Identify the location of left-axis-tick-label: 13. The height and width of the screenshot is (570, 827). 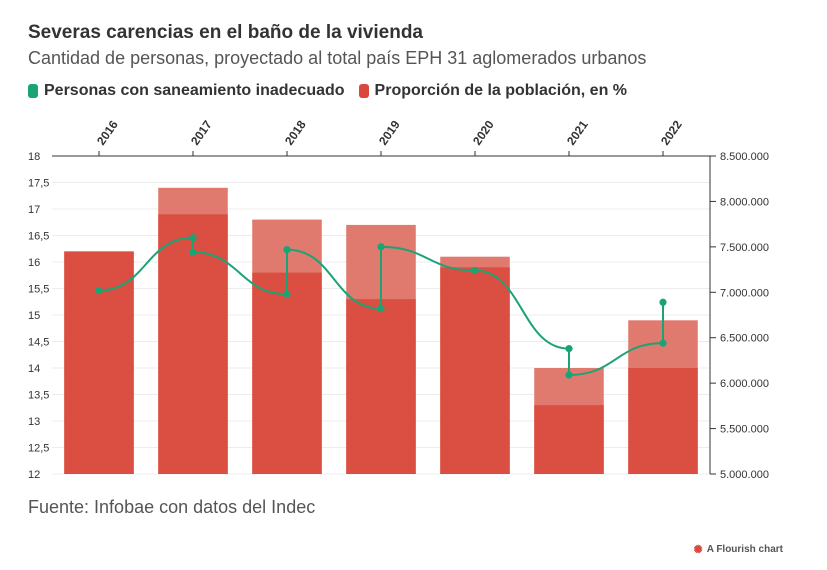
(34, 422).